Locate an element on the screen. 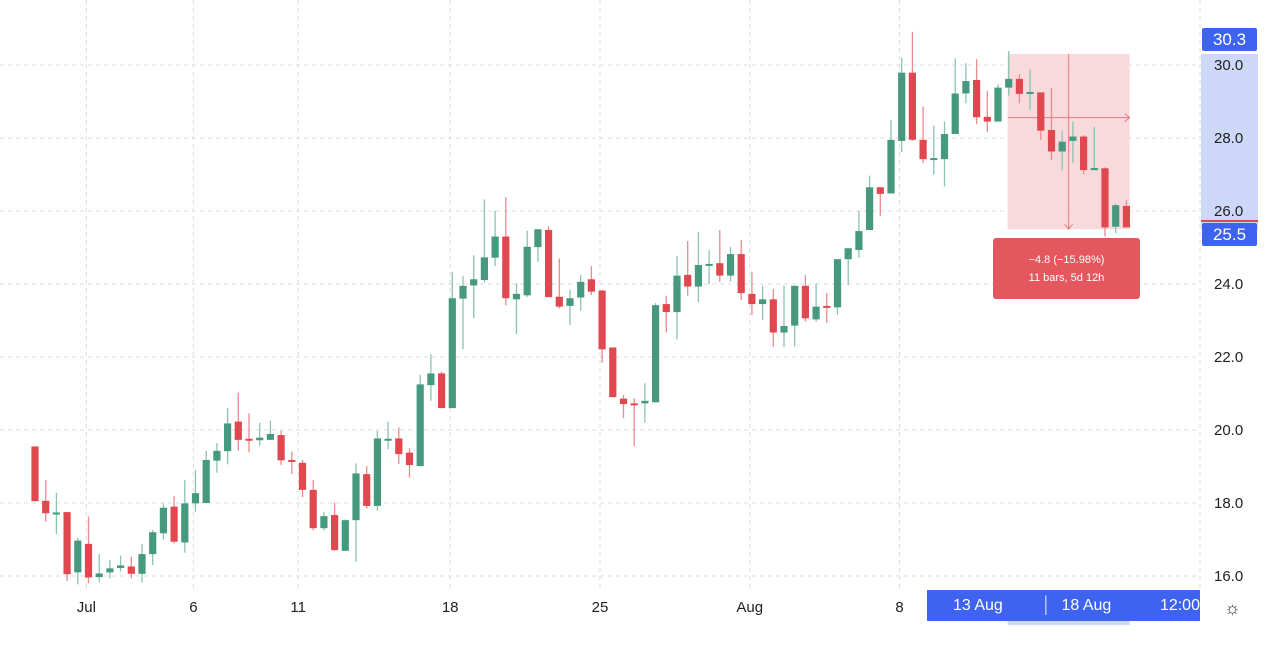 This screenshot has width=1280, height=652. measure-change: −4.8 (−15.98%) is located at coordinates (1066, 260).